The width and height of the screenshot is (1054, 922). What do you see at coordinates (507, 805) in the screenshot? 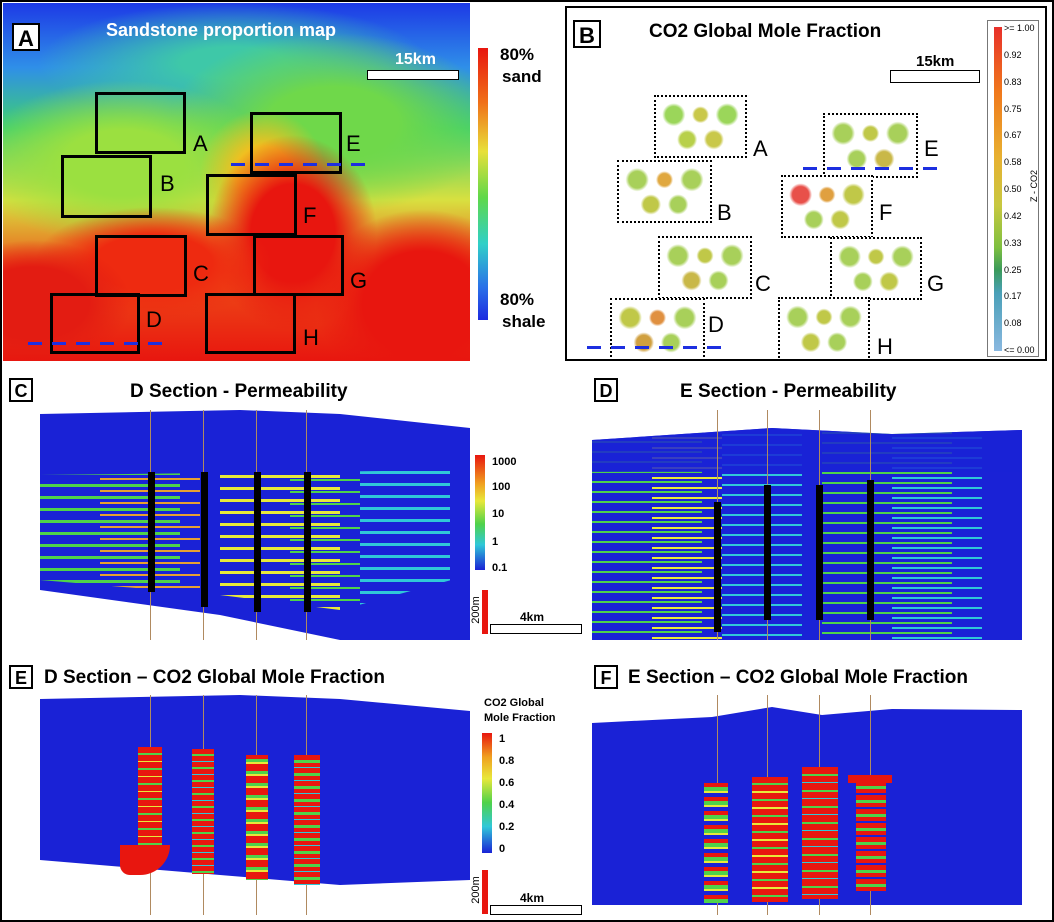
I see `co2-tick-0.4: 0.4` at bounding box center [507, 805].